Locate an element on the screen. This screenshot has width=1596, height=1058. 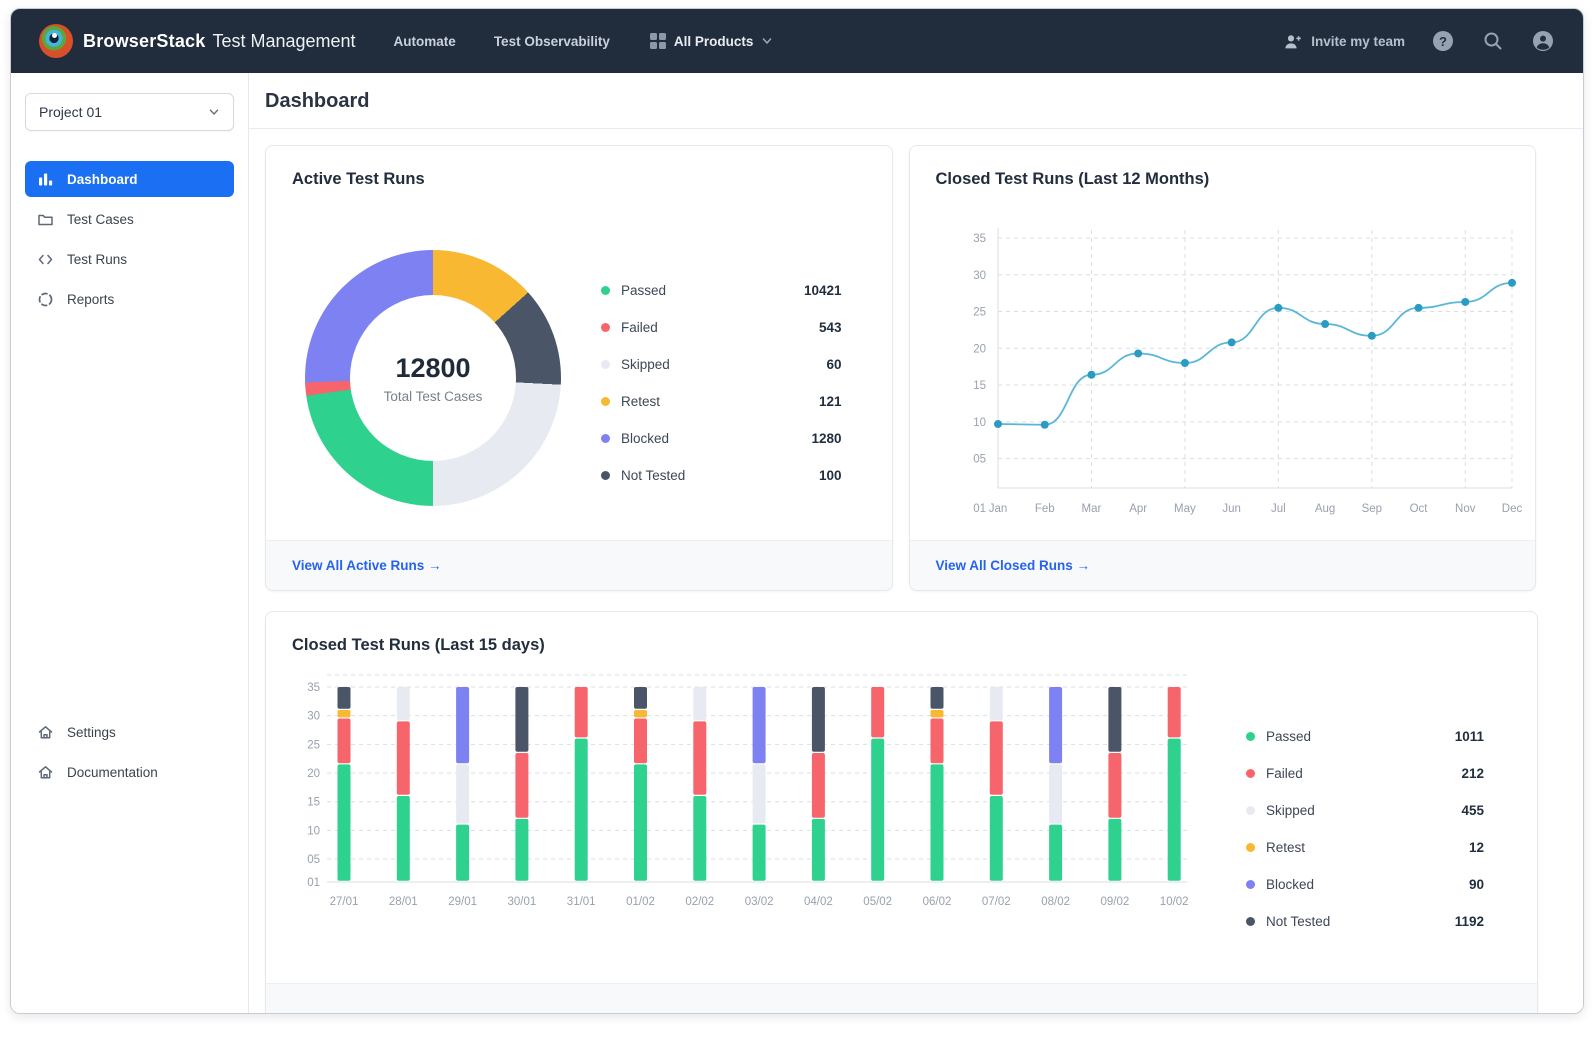
legend-value: 60 is located at coordinates (834, 364).